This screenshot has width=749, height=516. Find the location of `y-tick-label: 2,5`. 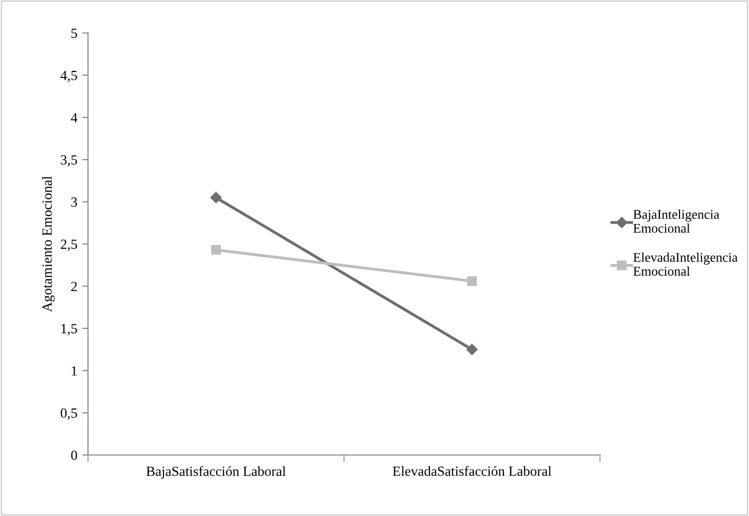

y-tick-label: 2,5 is located at coordinates (69, 245).